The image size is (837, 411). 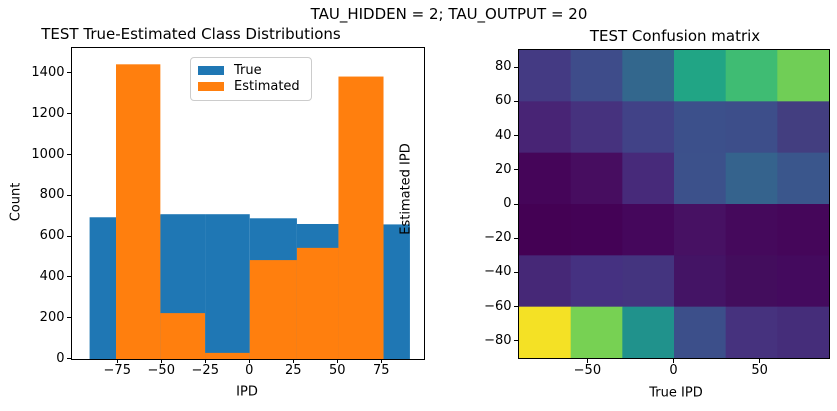 What do you see at coordinates (48, 113) in the screenshot?
I see `y-tick-label: 1200` at bounding box center [48, 113].